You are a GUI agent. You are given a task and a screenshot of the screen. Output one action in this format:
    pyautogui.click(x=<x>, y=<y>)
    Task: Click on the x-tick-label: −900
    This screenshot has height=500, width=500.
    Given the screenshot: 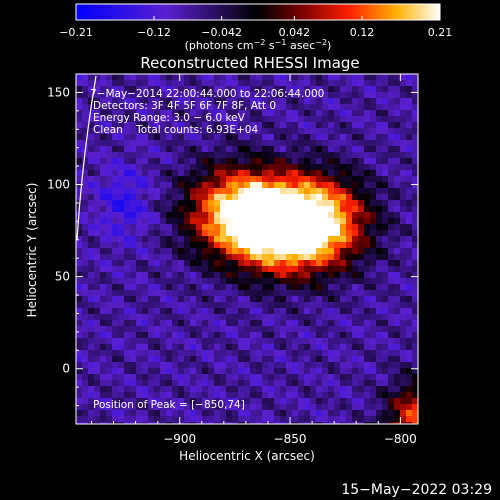 What is the action you would take?
    pyautogui.click(x=179, y=439)
    